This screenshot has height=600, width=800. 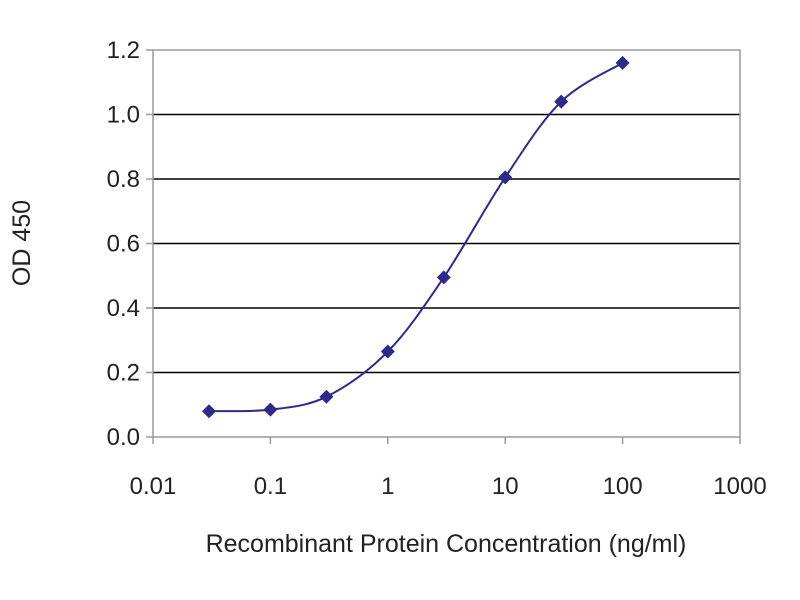 I want to click on y-tick-label: 0.4, so click(x=123, y=308).